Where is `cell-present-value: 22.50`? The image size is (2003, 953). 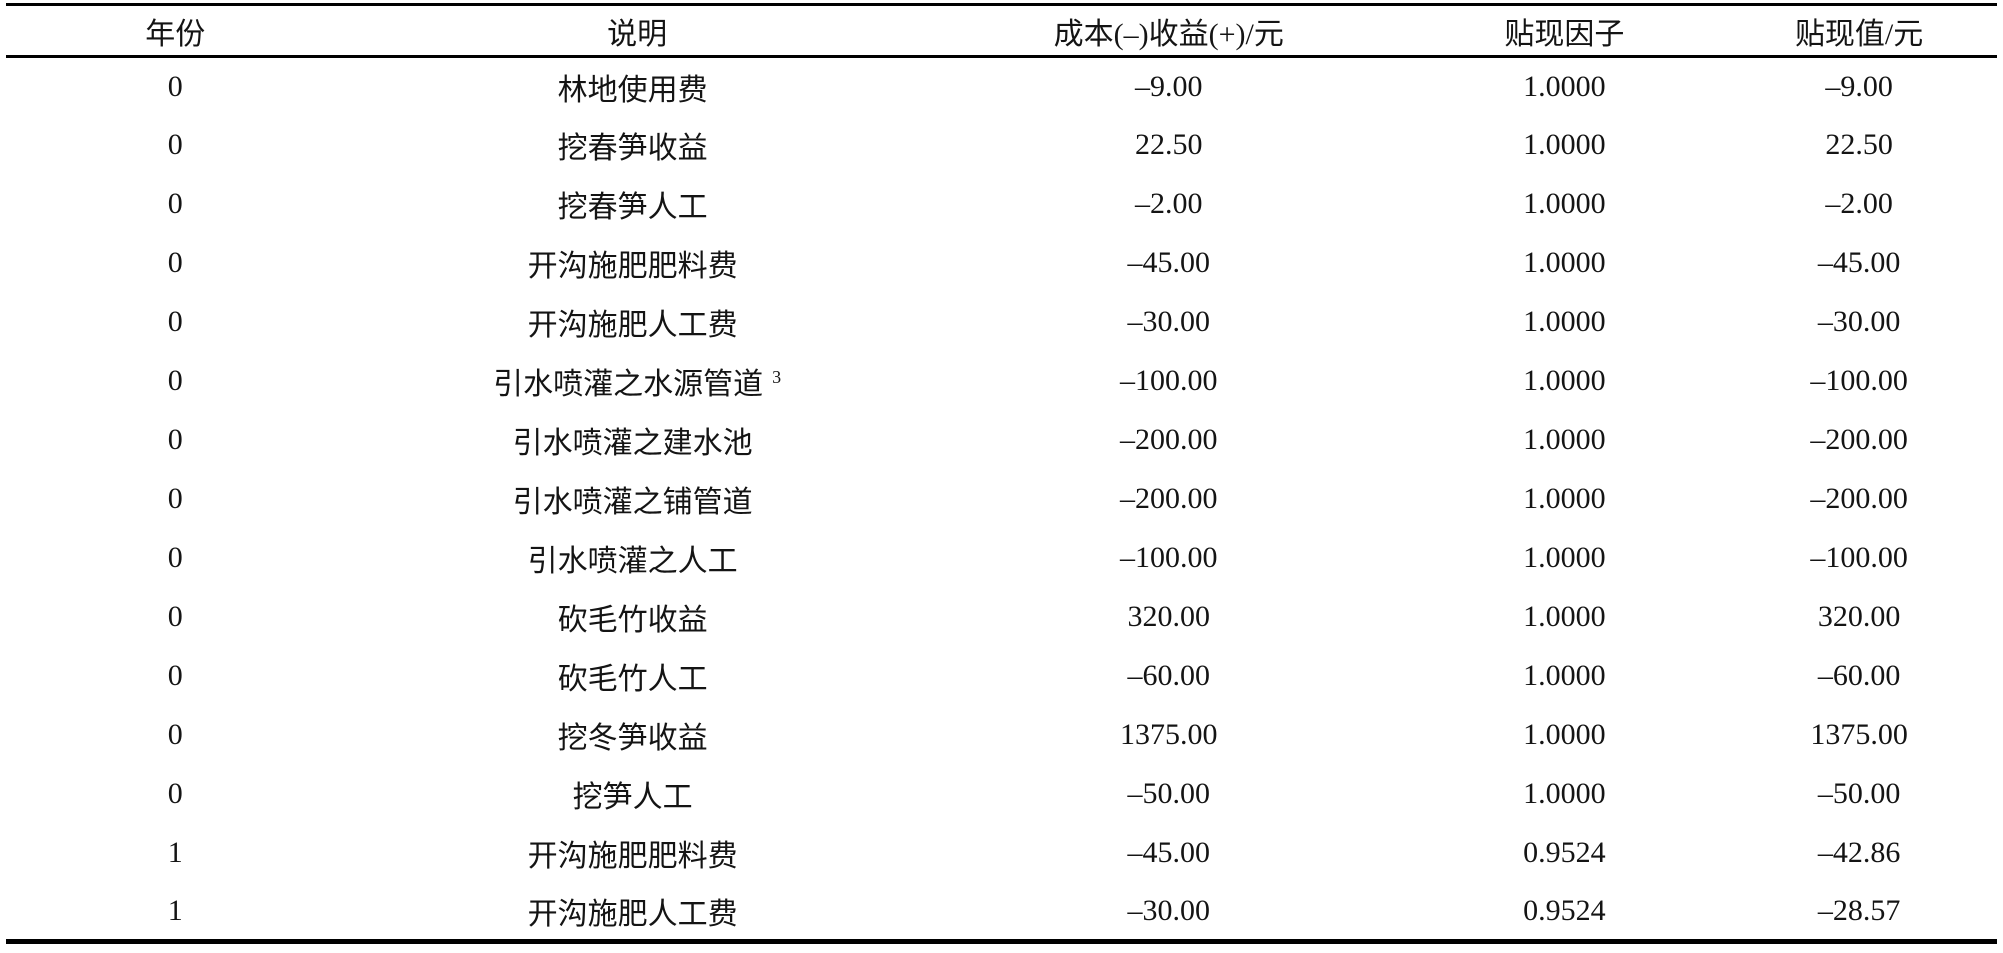
cell-present-value: 22.50 is located at coordinates (1859, 144).